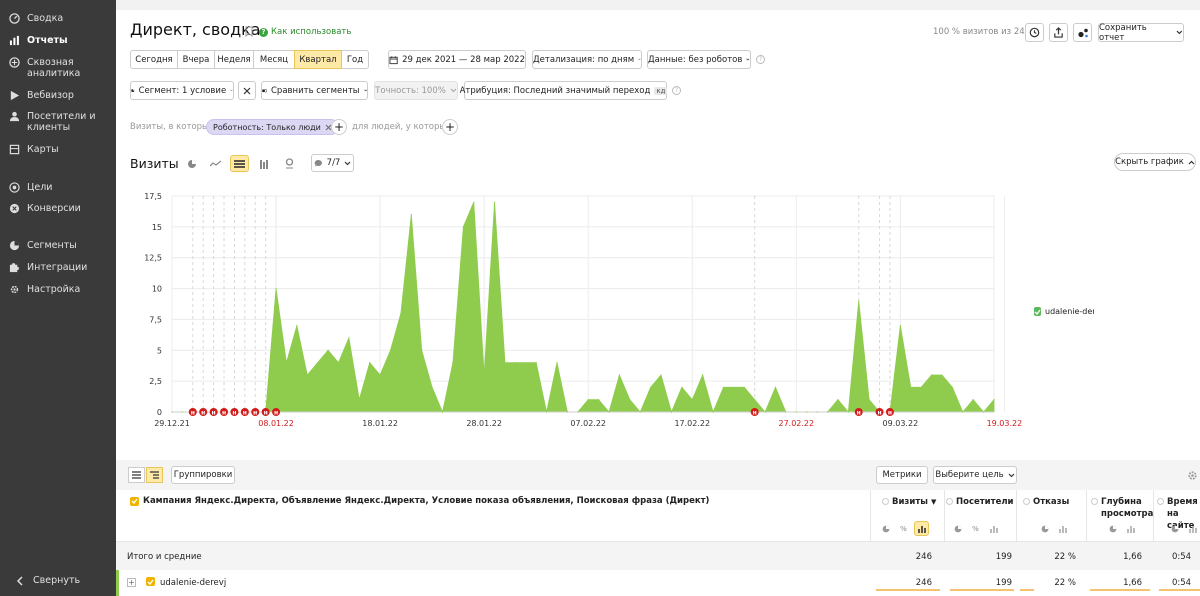 The width and height of the screenshot is (1200, 596). What do you see at coordinates (975, 475) in the screenshot?
I see `goal-dropdown: Выберите цель` at bounding box center [975, 475].